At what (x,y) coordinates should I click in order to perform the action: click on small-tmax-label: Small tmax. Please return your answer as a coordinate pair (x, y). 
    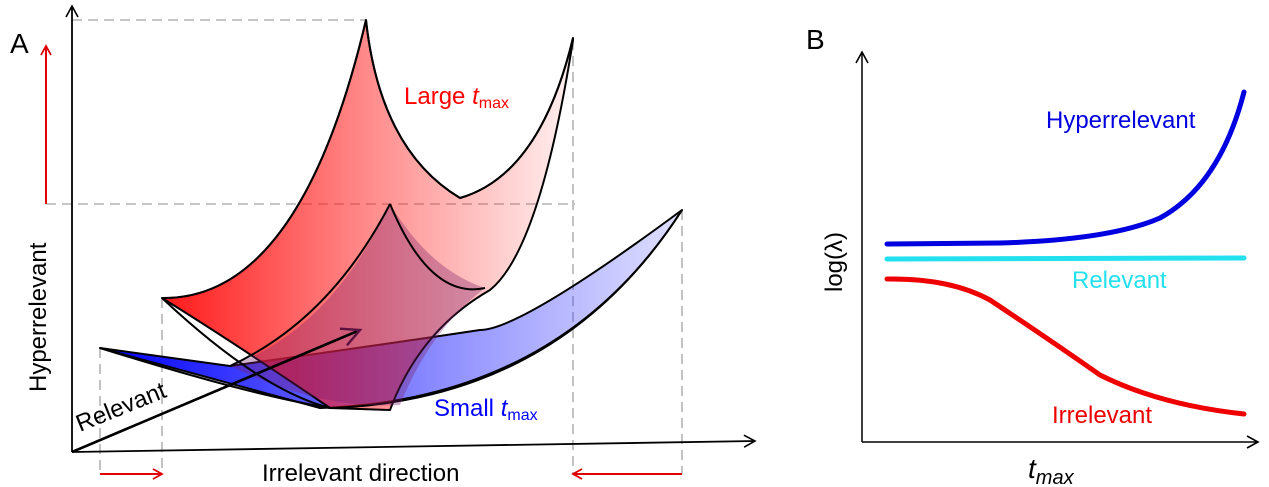
    Looking at the image, I should click on (486, 409).